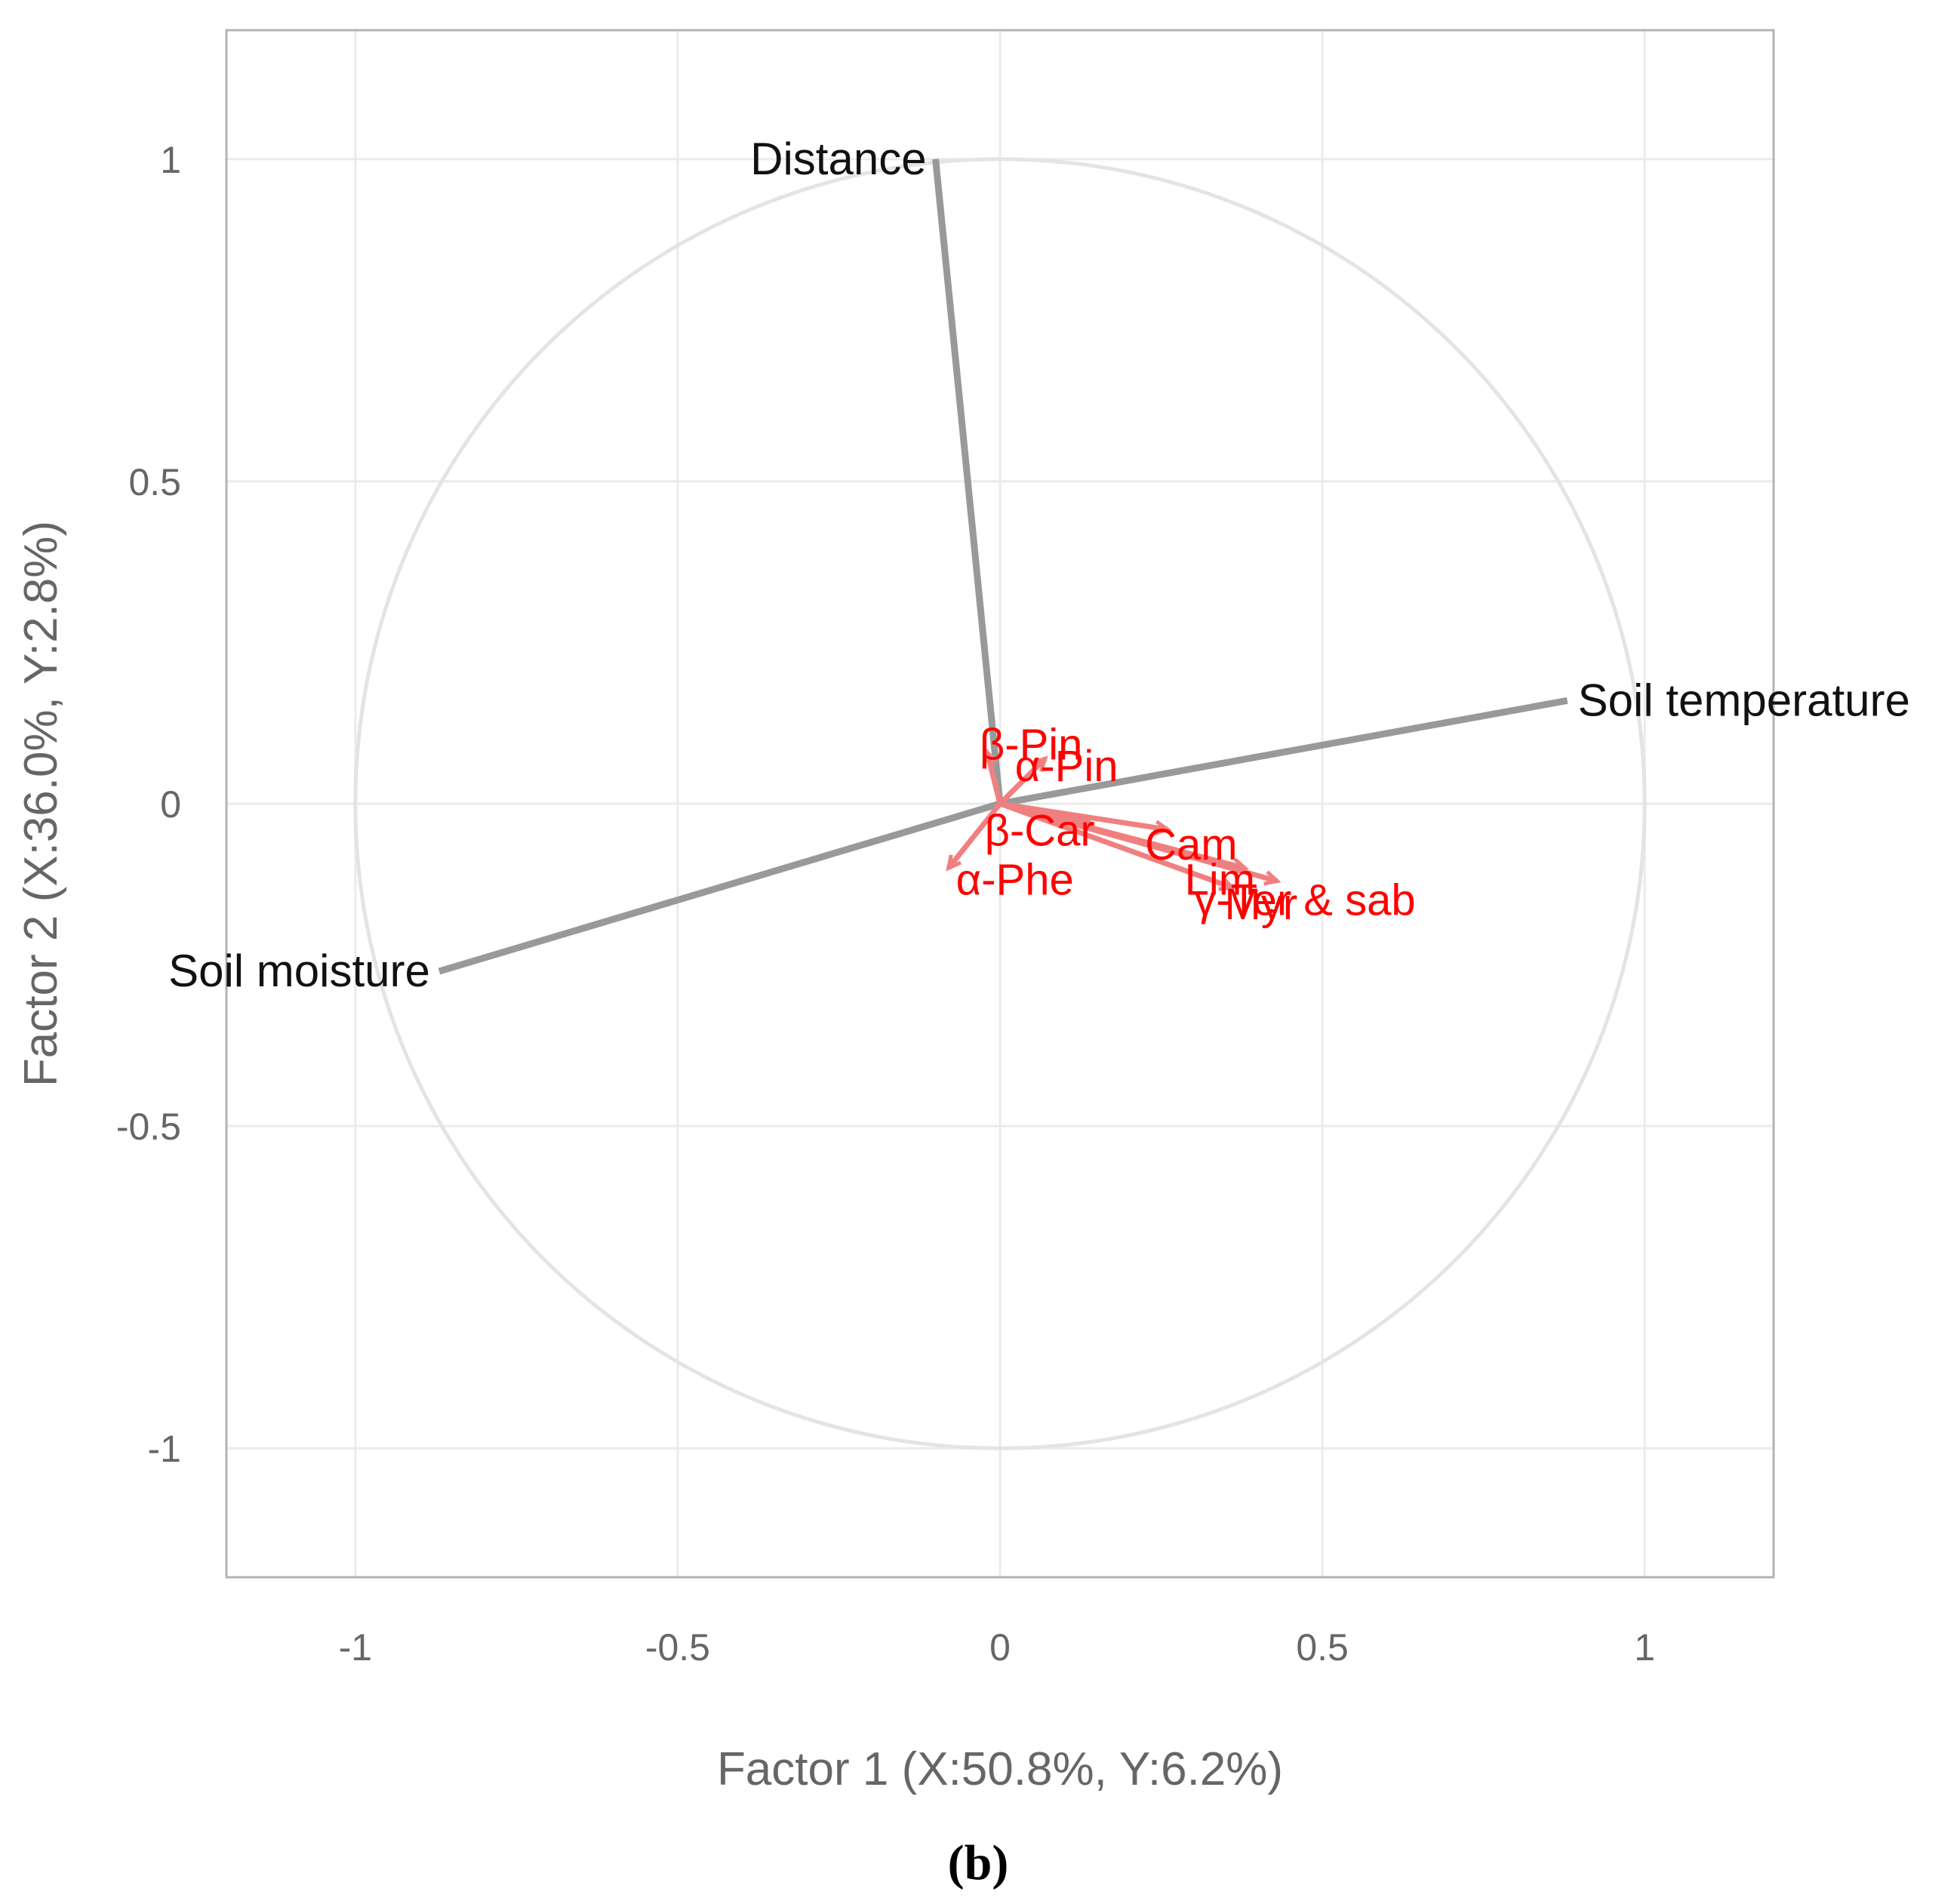  I want to click on terpene-vector-cam, so click(1084, 816).